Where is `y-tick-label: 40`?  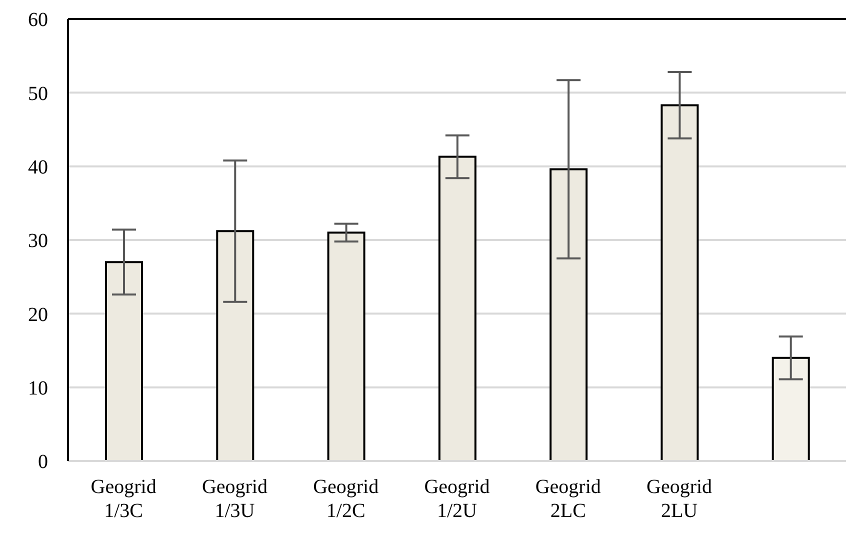 y-tick-label: 40 is located at coordinates (38, 167).